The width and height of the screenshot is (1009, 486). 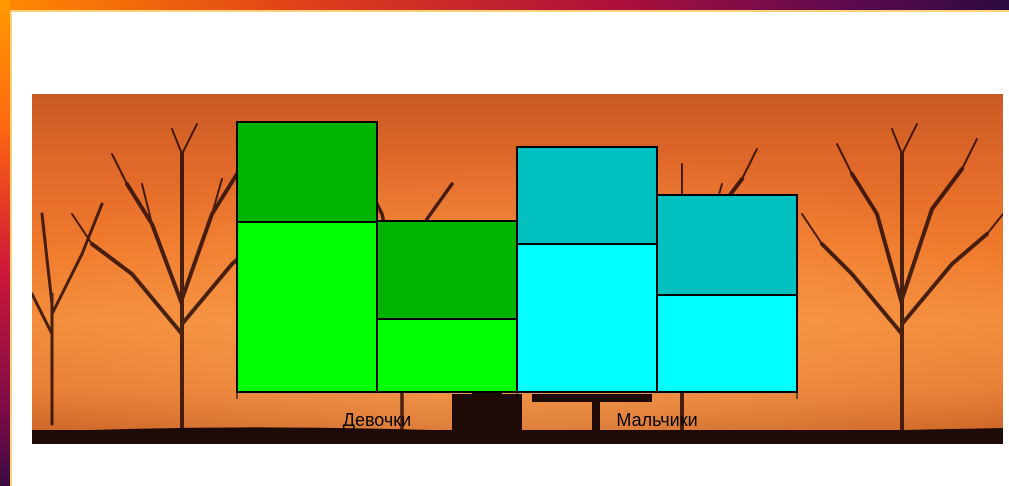 What do you see at coordinates (504, 5) in the screenshot?
I see `slide-frame-top` at bounding box center [504, 5].